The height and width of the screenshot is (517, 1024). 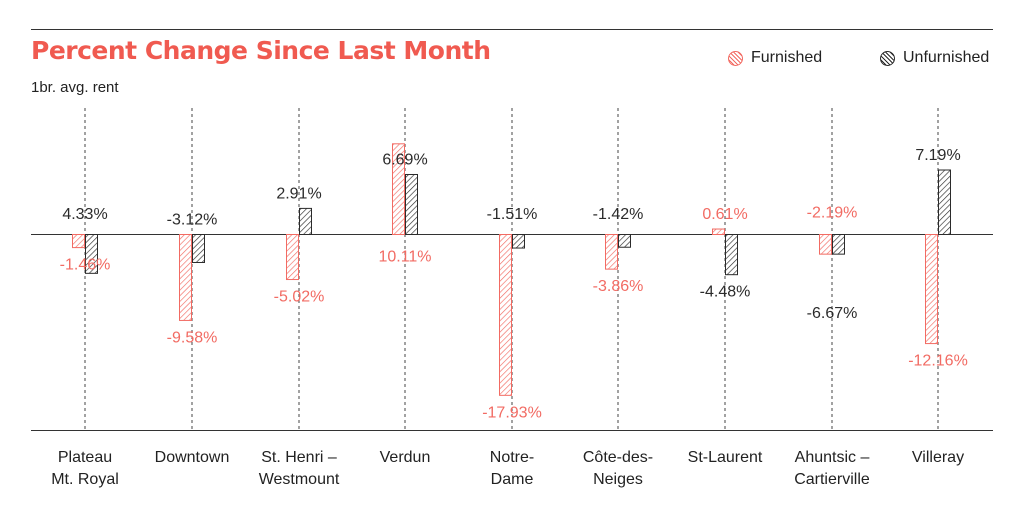 I want to click on data-label-unfurnished: -1.51%, so click(x=512, y=214).